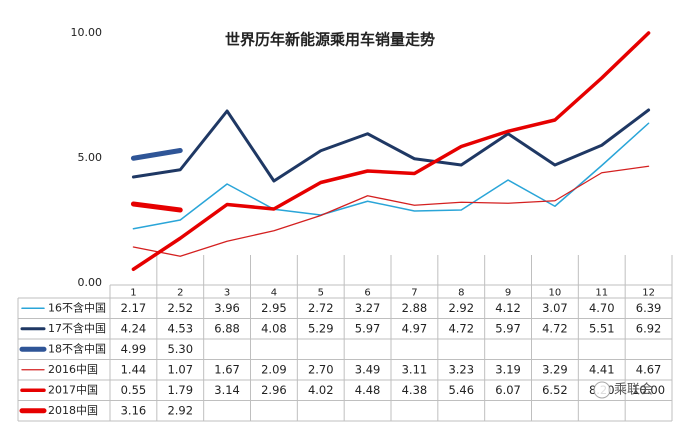 This screenshot has width=676, height=422. I want to click on table-value: 3.23, so click(461, 369).